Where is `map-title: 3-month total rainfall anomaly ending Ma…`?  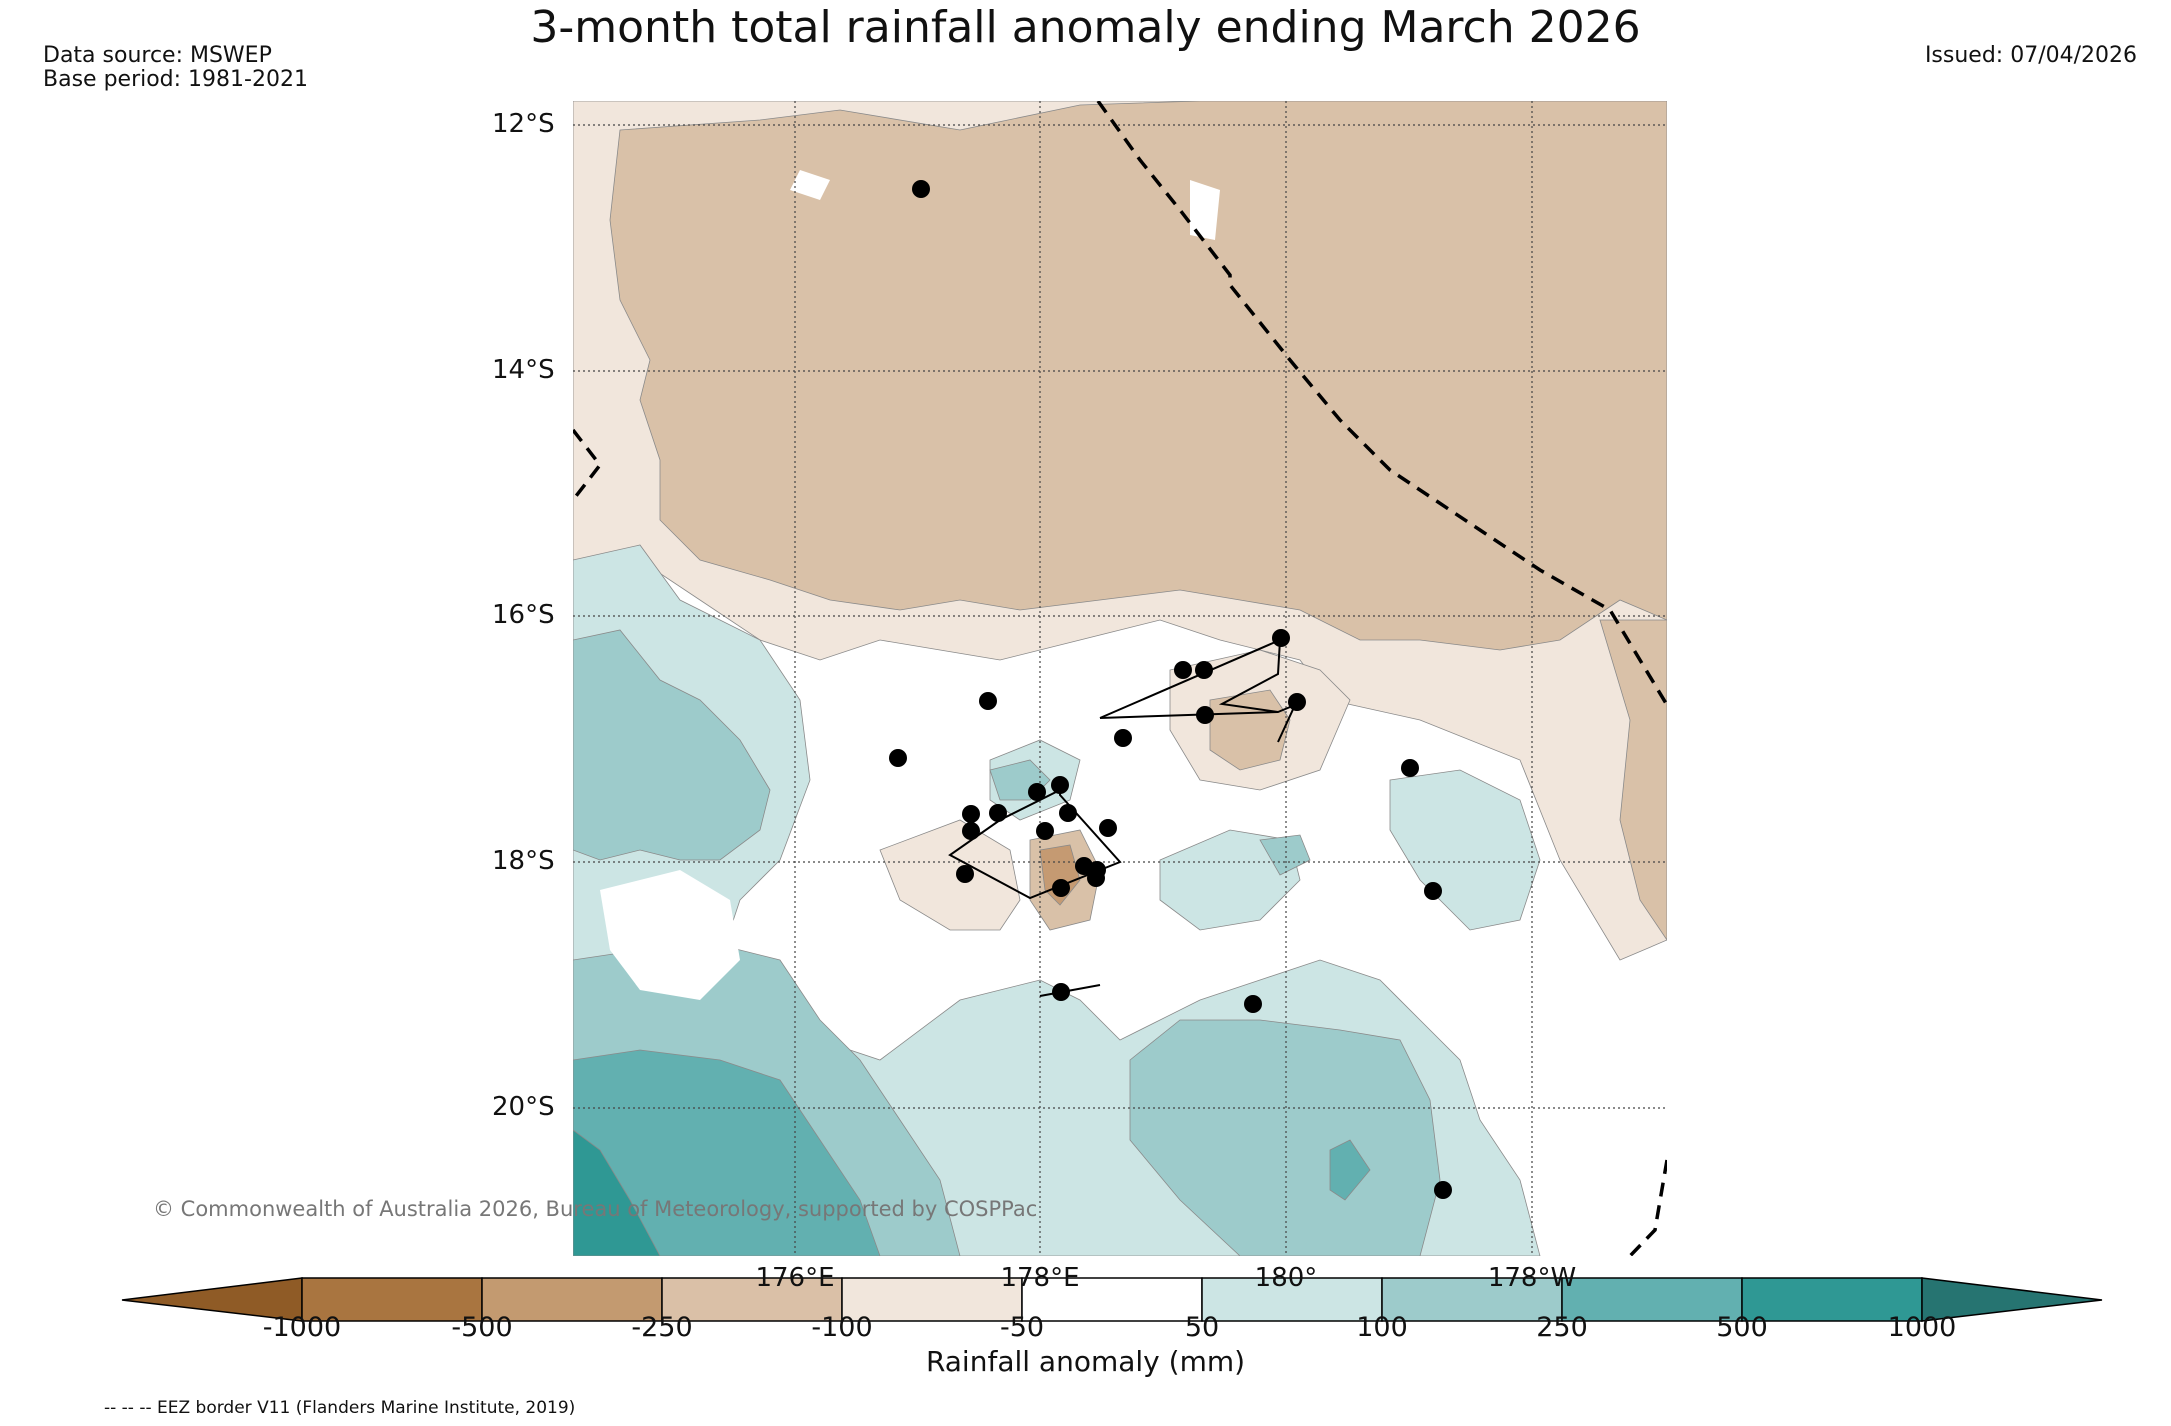
map-title: 3-month total rainfall anomaly ending Ma… is located at coordinates (1085, 27).